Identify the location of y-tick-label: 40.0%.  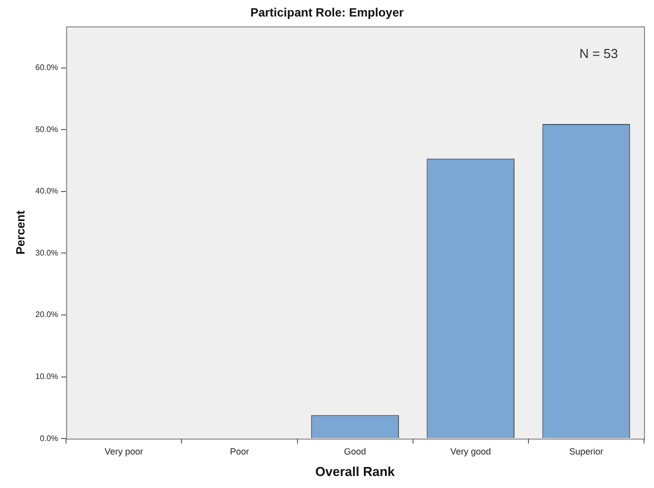
(46, 191).